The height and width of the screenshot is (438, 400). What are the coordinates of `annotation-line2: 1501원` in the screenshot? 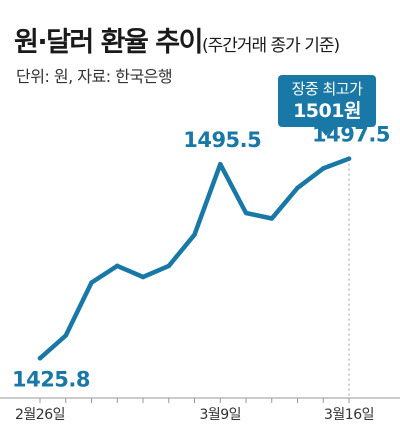 It's located at (327, 111).